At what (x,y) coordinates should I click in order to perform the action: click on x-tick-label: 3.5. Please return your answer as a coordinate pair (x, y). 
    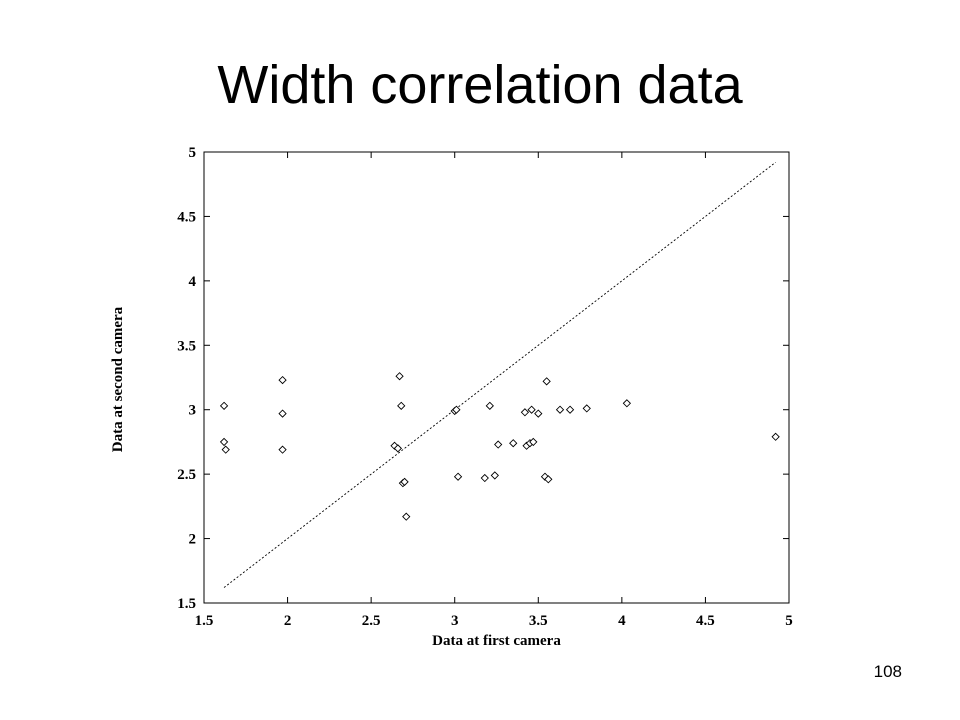
    Looking at the image, I should click on (538, 621).